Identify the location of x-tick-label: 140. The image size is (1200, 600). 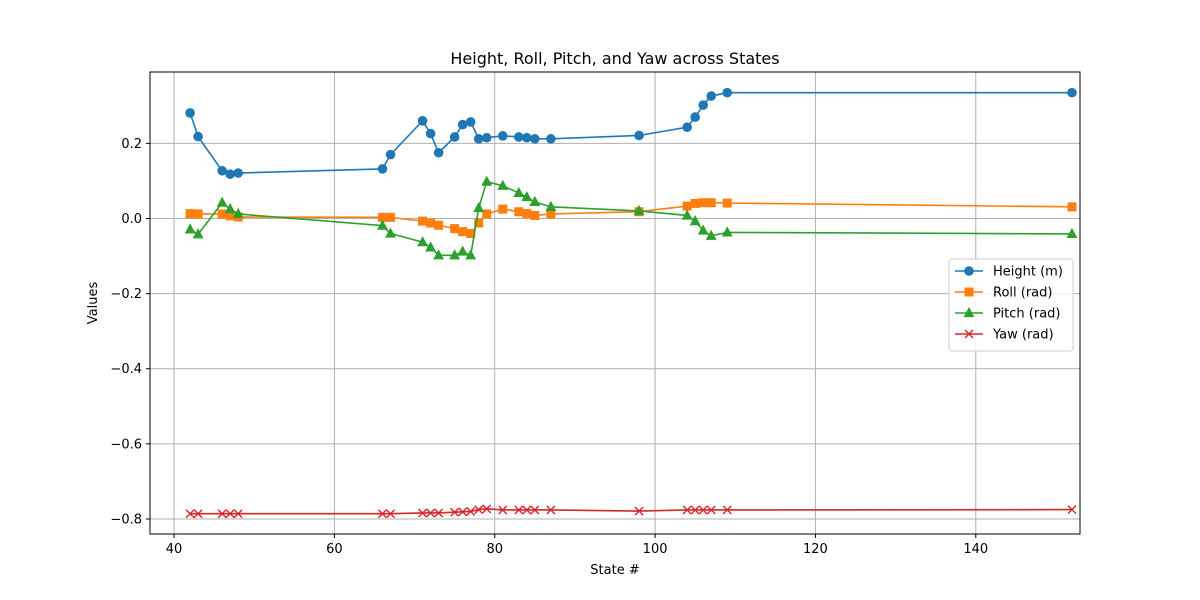
(975, 549).